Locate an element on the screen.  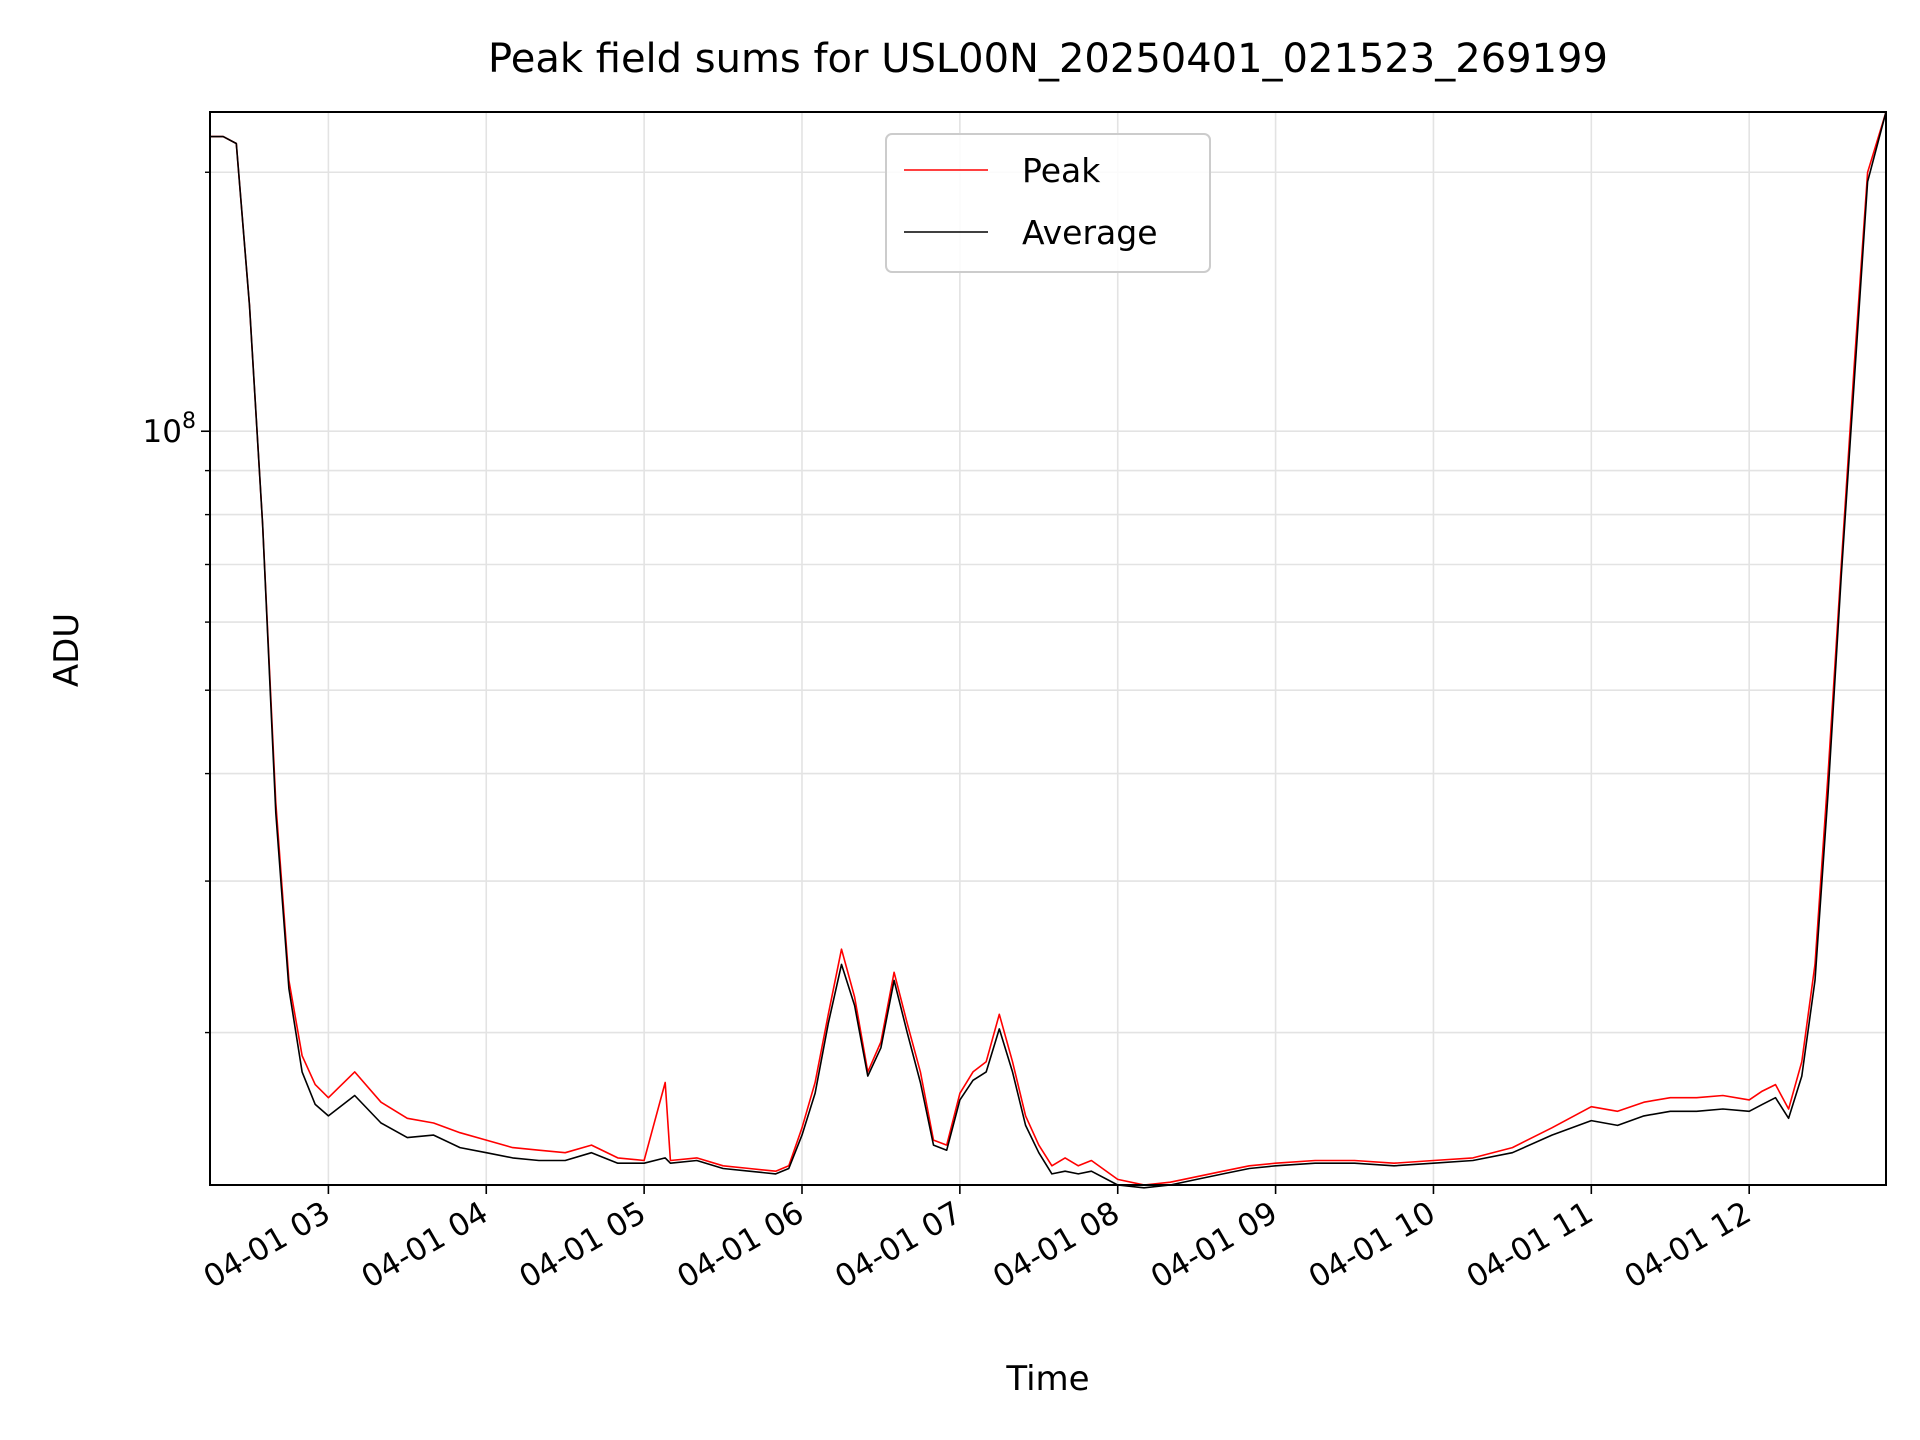
x-tick-label: 04-01 04 is located at coordinates (425, 1245).